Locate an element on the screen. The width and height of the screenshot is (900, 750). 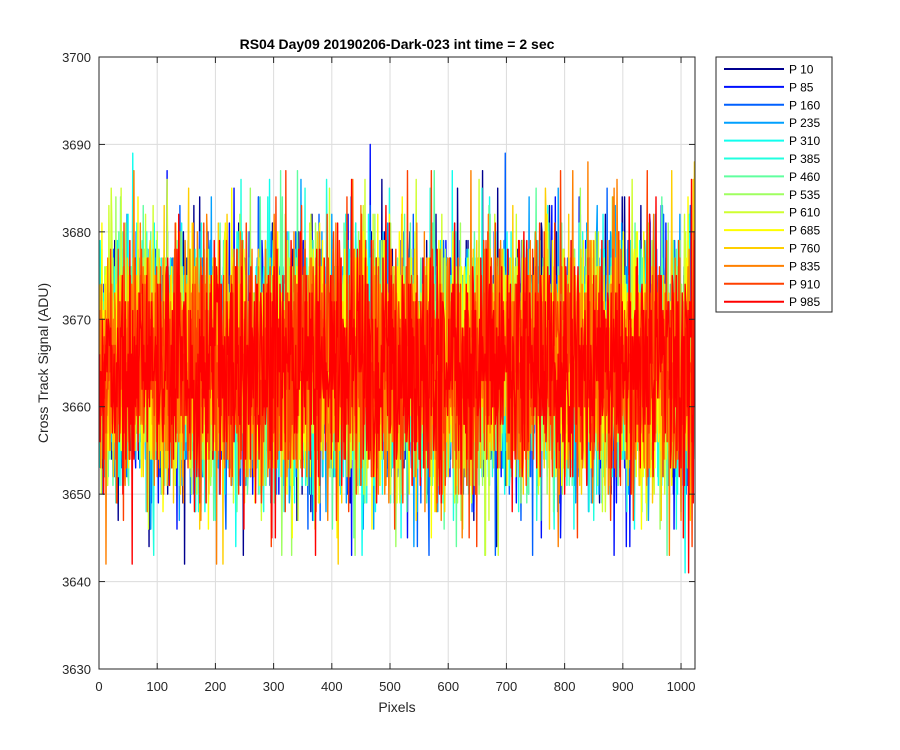
x-tick-label: 1000 is located at coordinates (681, 686).